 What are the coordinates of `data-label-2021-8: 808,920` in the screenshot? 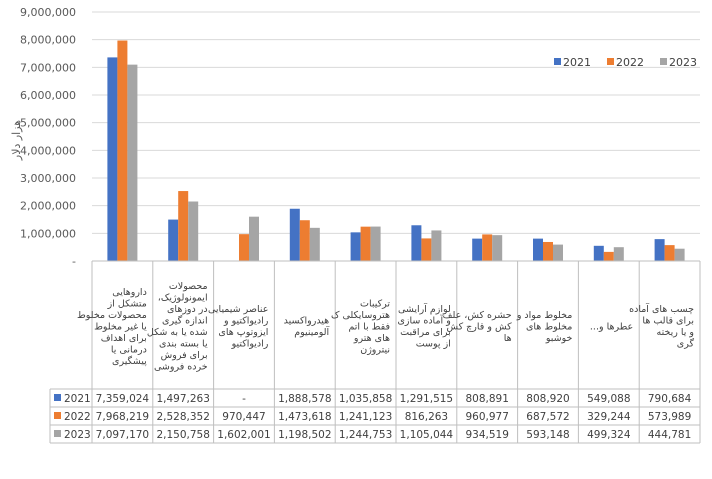 It's located at (547, 399).